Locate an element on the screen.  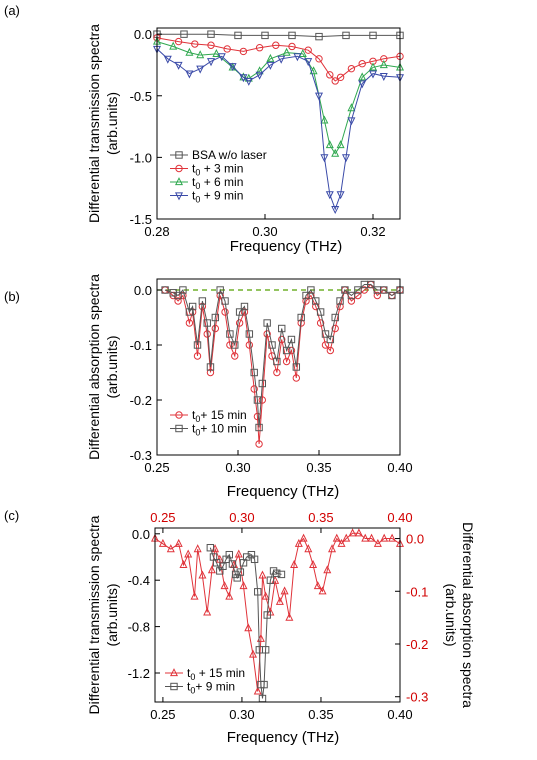
x-tick-label: 0.30 is located at coordinates (241, 714).